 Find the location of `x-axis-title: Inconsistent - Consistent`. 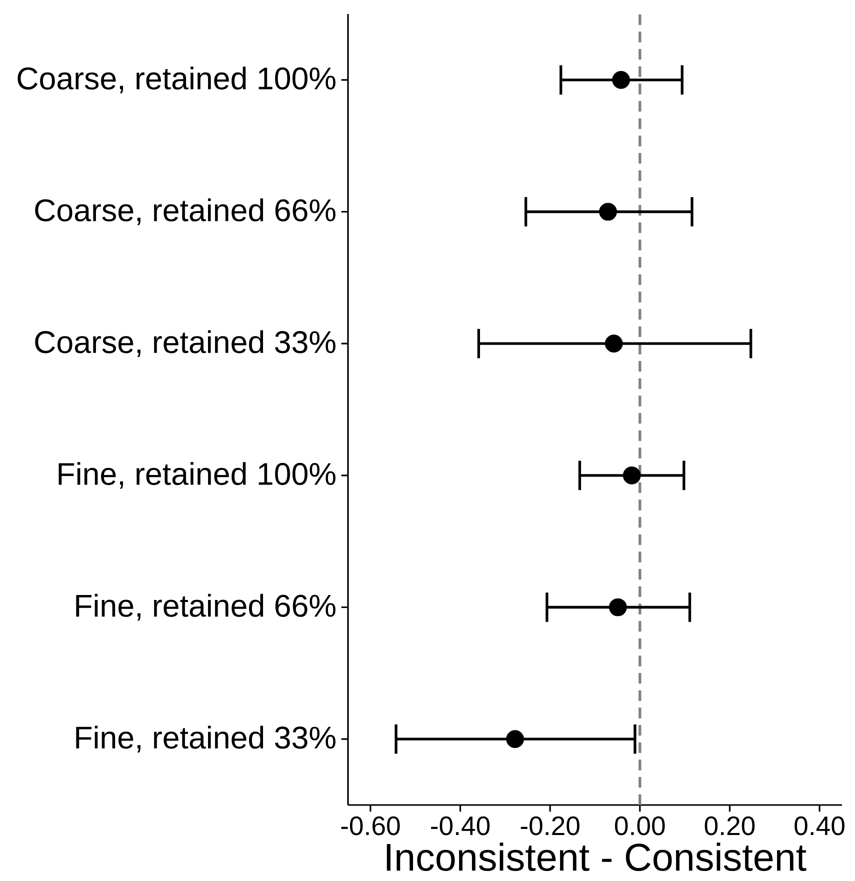

x-axis-title: Inconsistent - Consistent is located at coordinates (596, 857).